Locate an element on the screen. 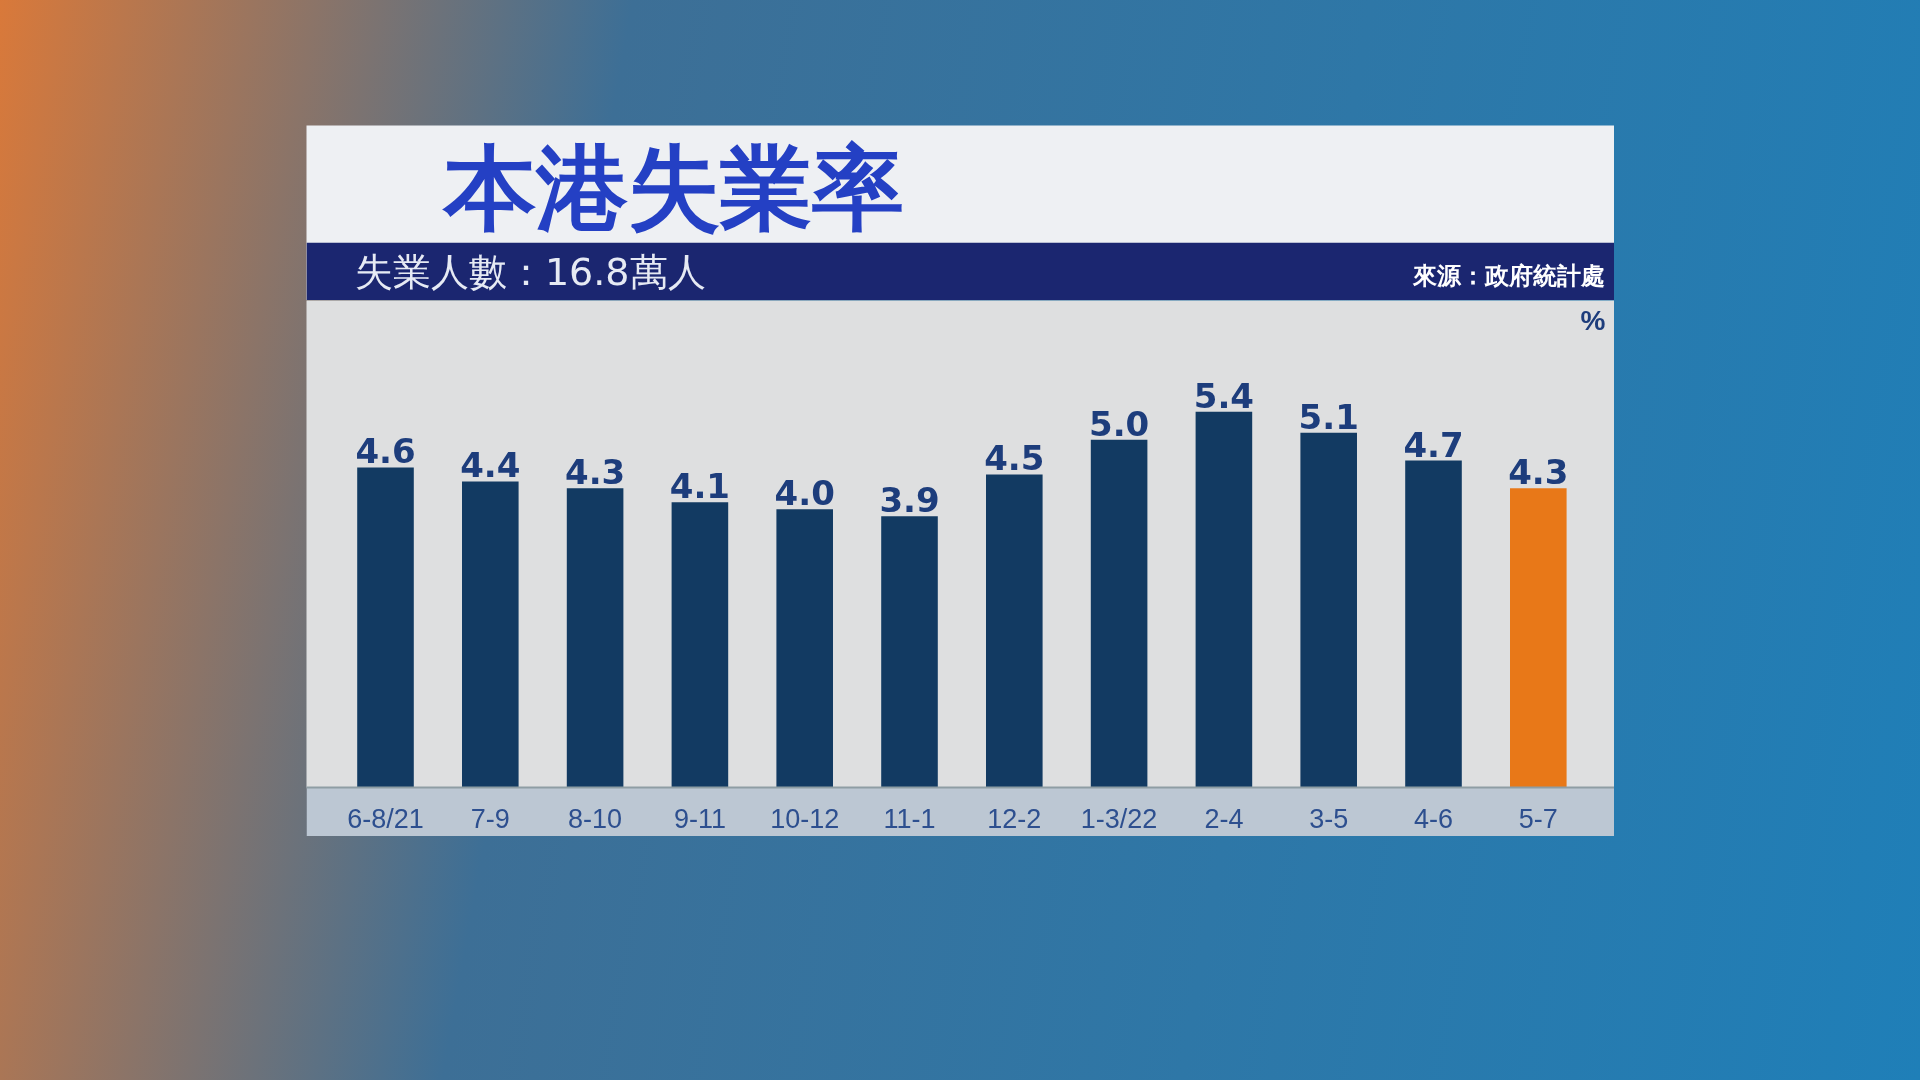 The width and height of the screenshot is (1920, 1080). data-label: 4.5 is located at coordinates (1014, 458).